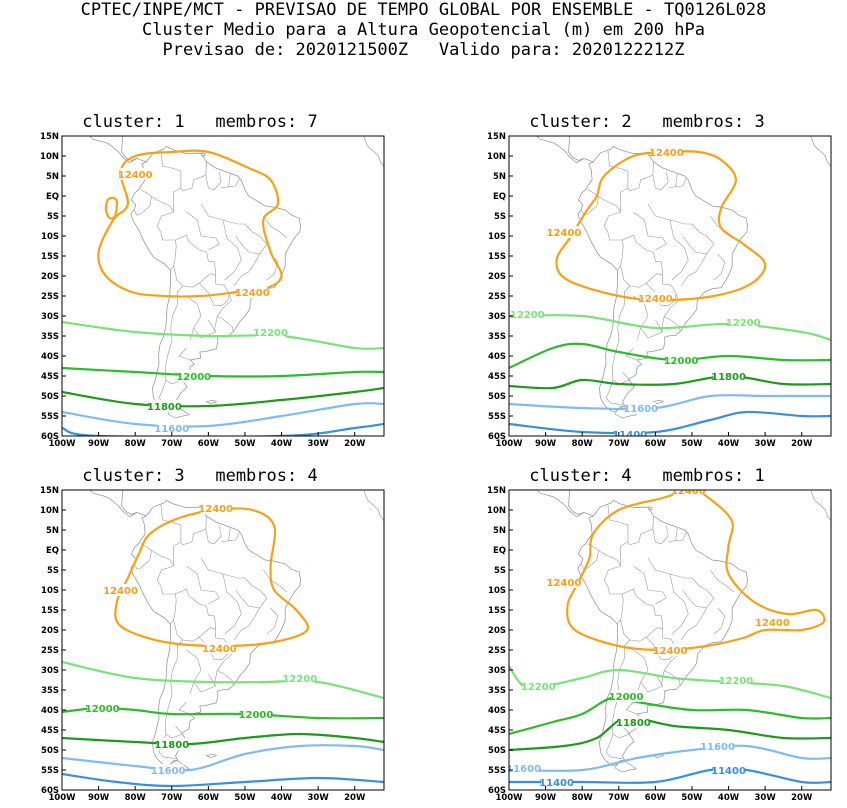 The height and width of the screenshot is (808, 847). What do you see at coordinates (497, 611) in the screenshot?
I see `lat-tick-label: 15S` at bounding box center [497, 611].